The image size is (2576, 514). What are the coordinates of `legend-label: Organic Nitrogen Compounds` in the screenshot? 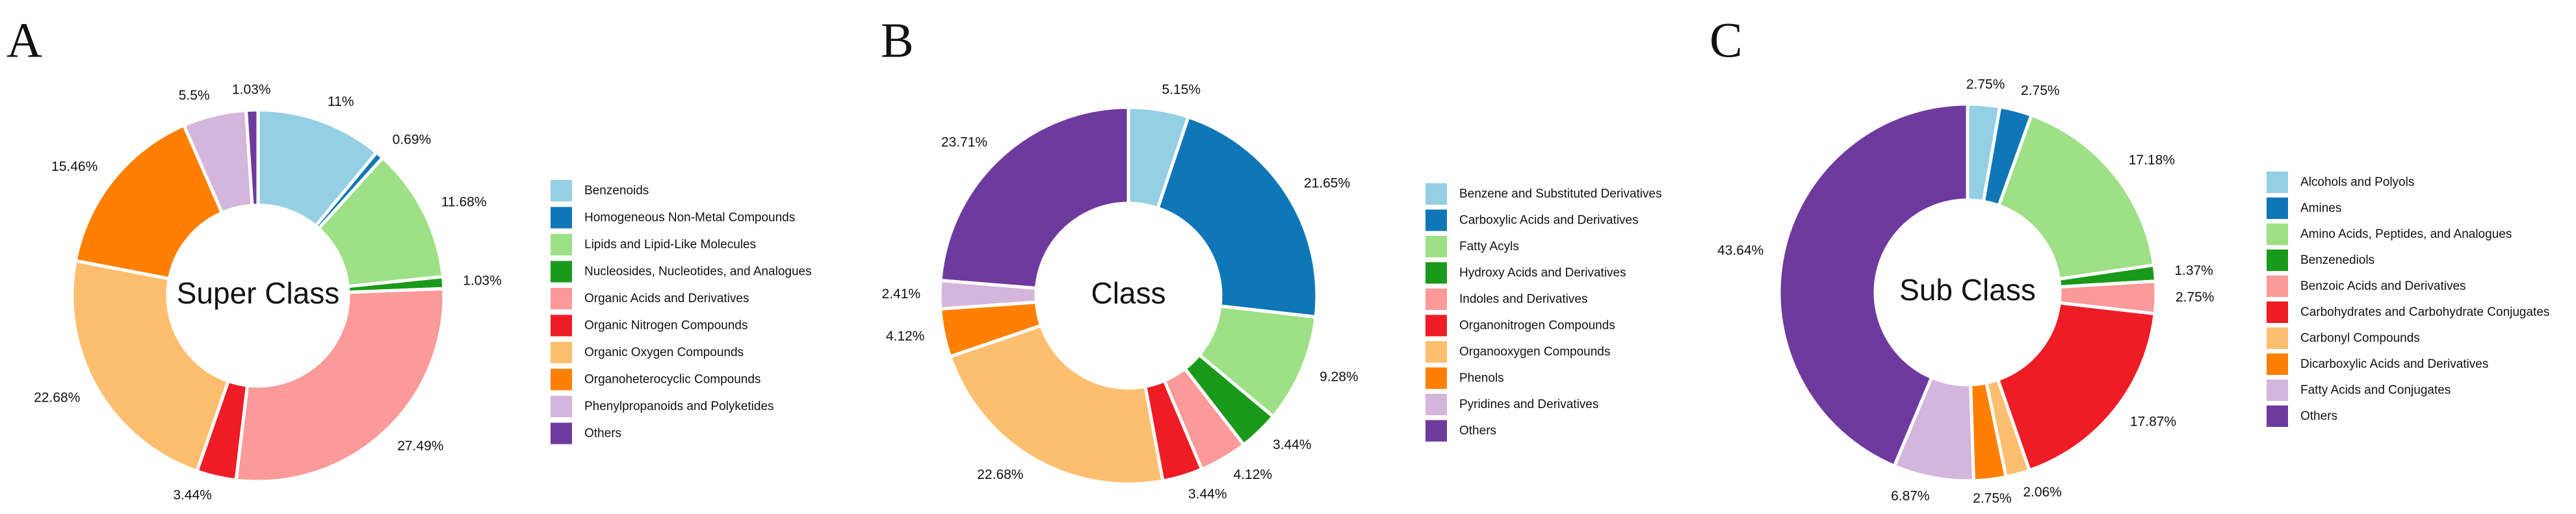 It's located at (666, 326).